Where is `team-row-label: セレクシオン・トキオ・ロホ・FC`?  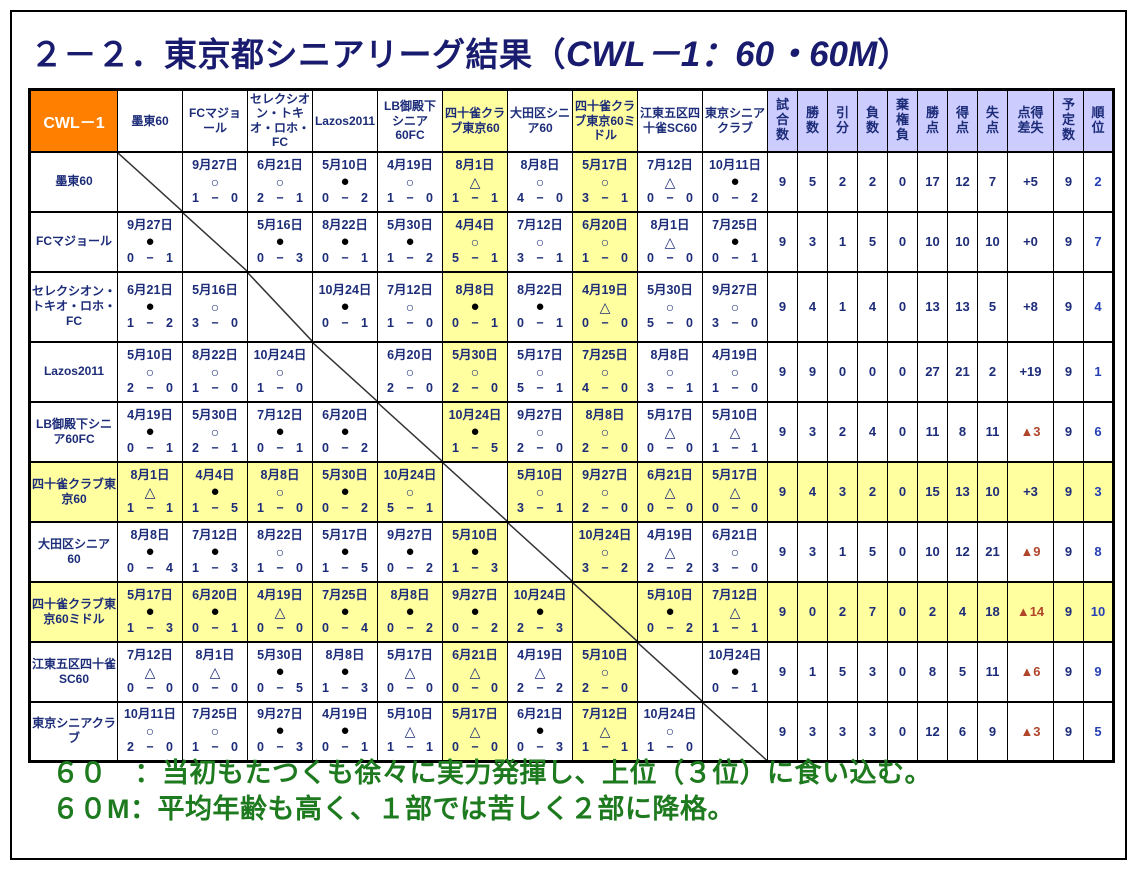
team-row-label: セレクシオン・トキオ・ロホ・FC is located at coordinates (73, 307).